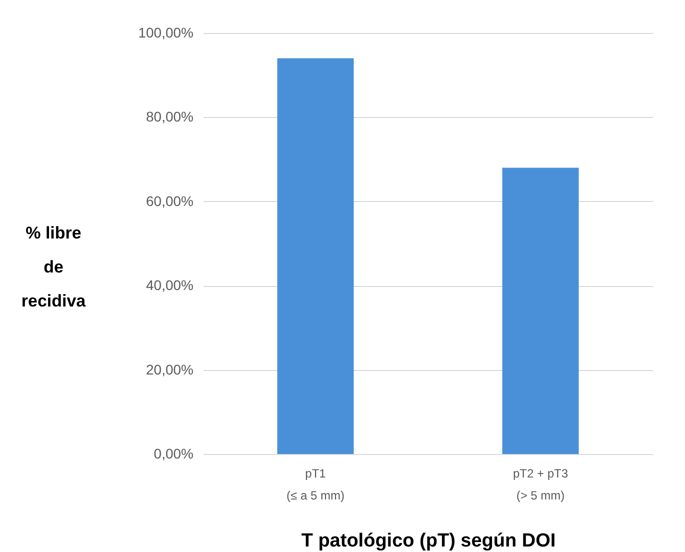 Image resolution: width=685 pixels, height=552 pixels. I want to click on y-tick-label: 80,00%, so click(170, 116).